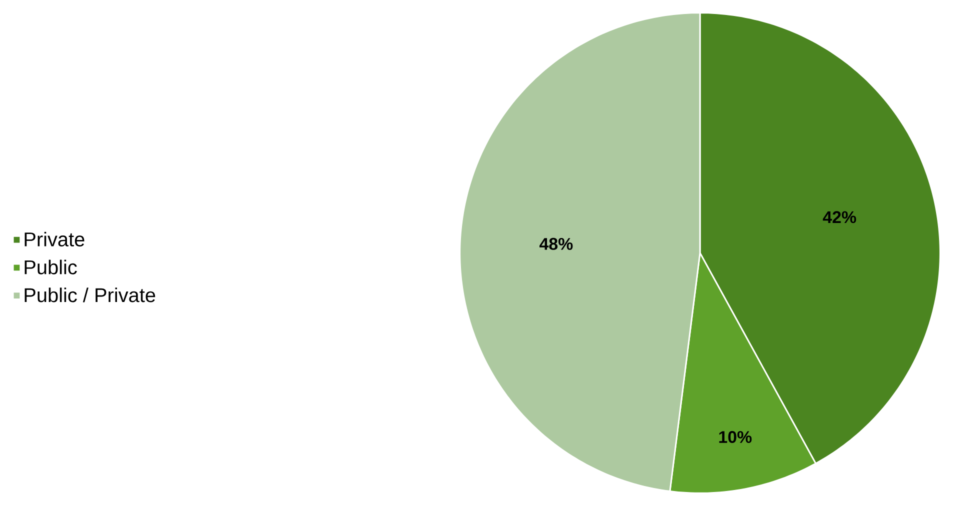  What do you see at coordinates (54, 239) in the screenshot?
I see `legend-label: Private` at bounding box center [54, 239].